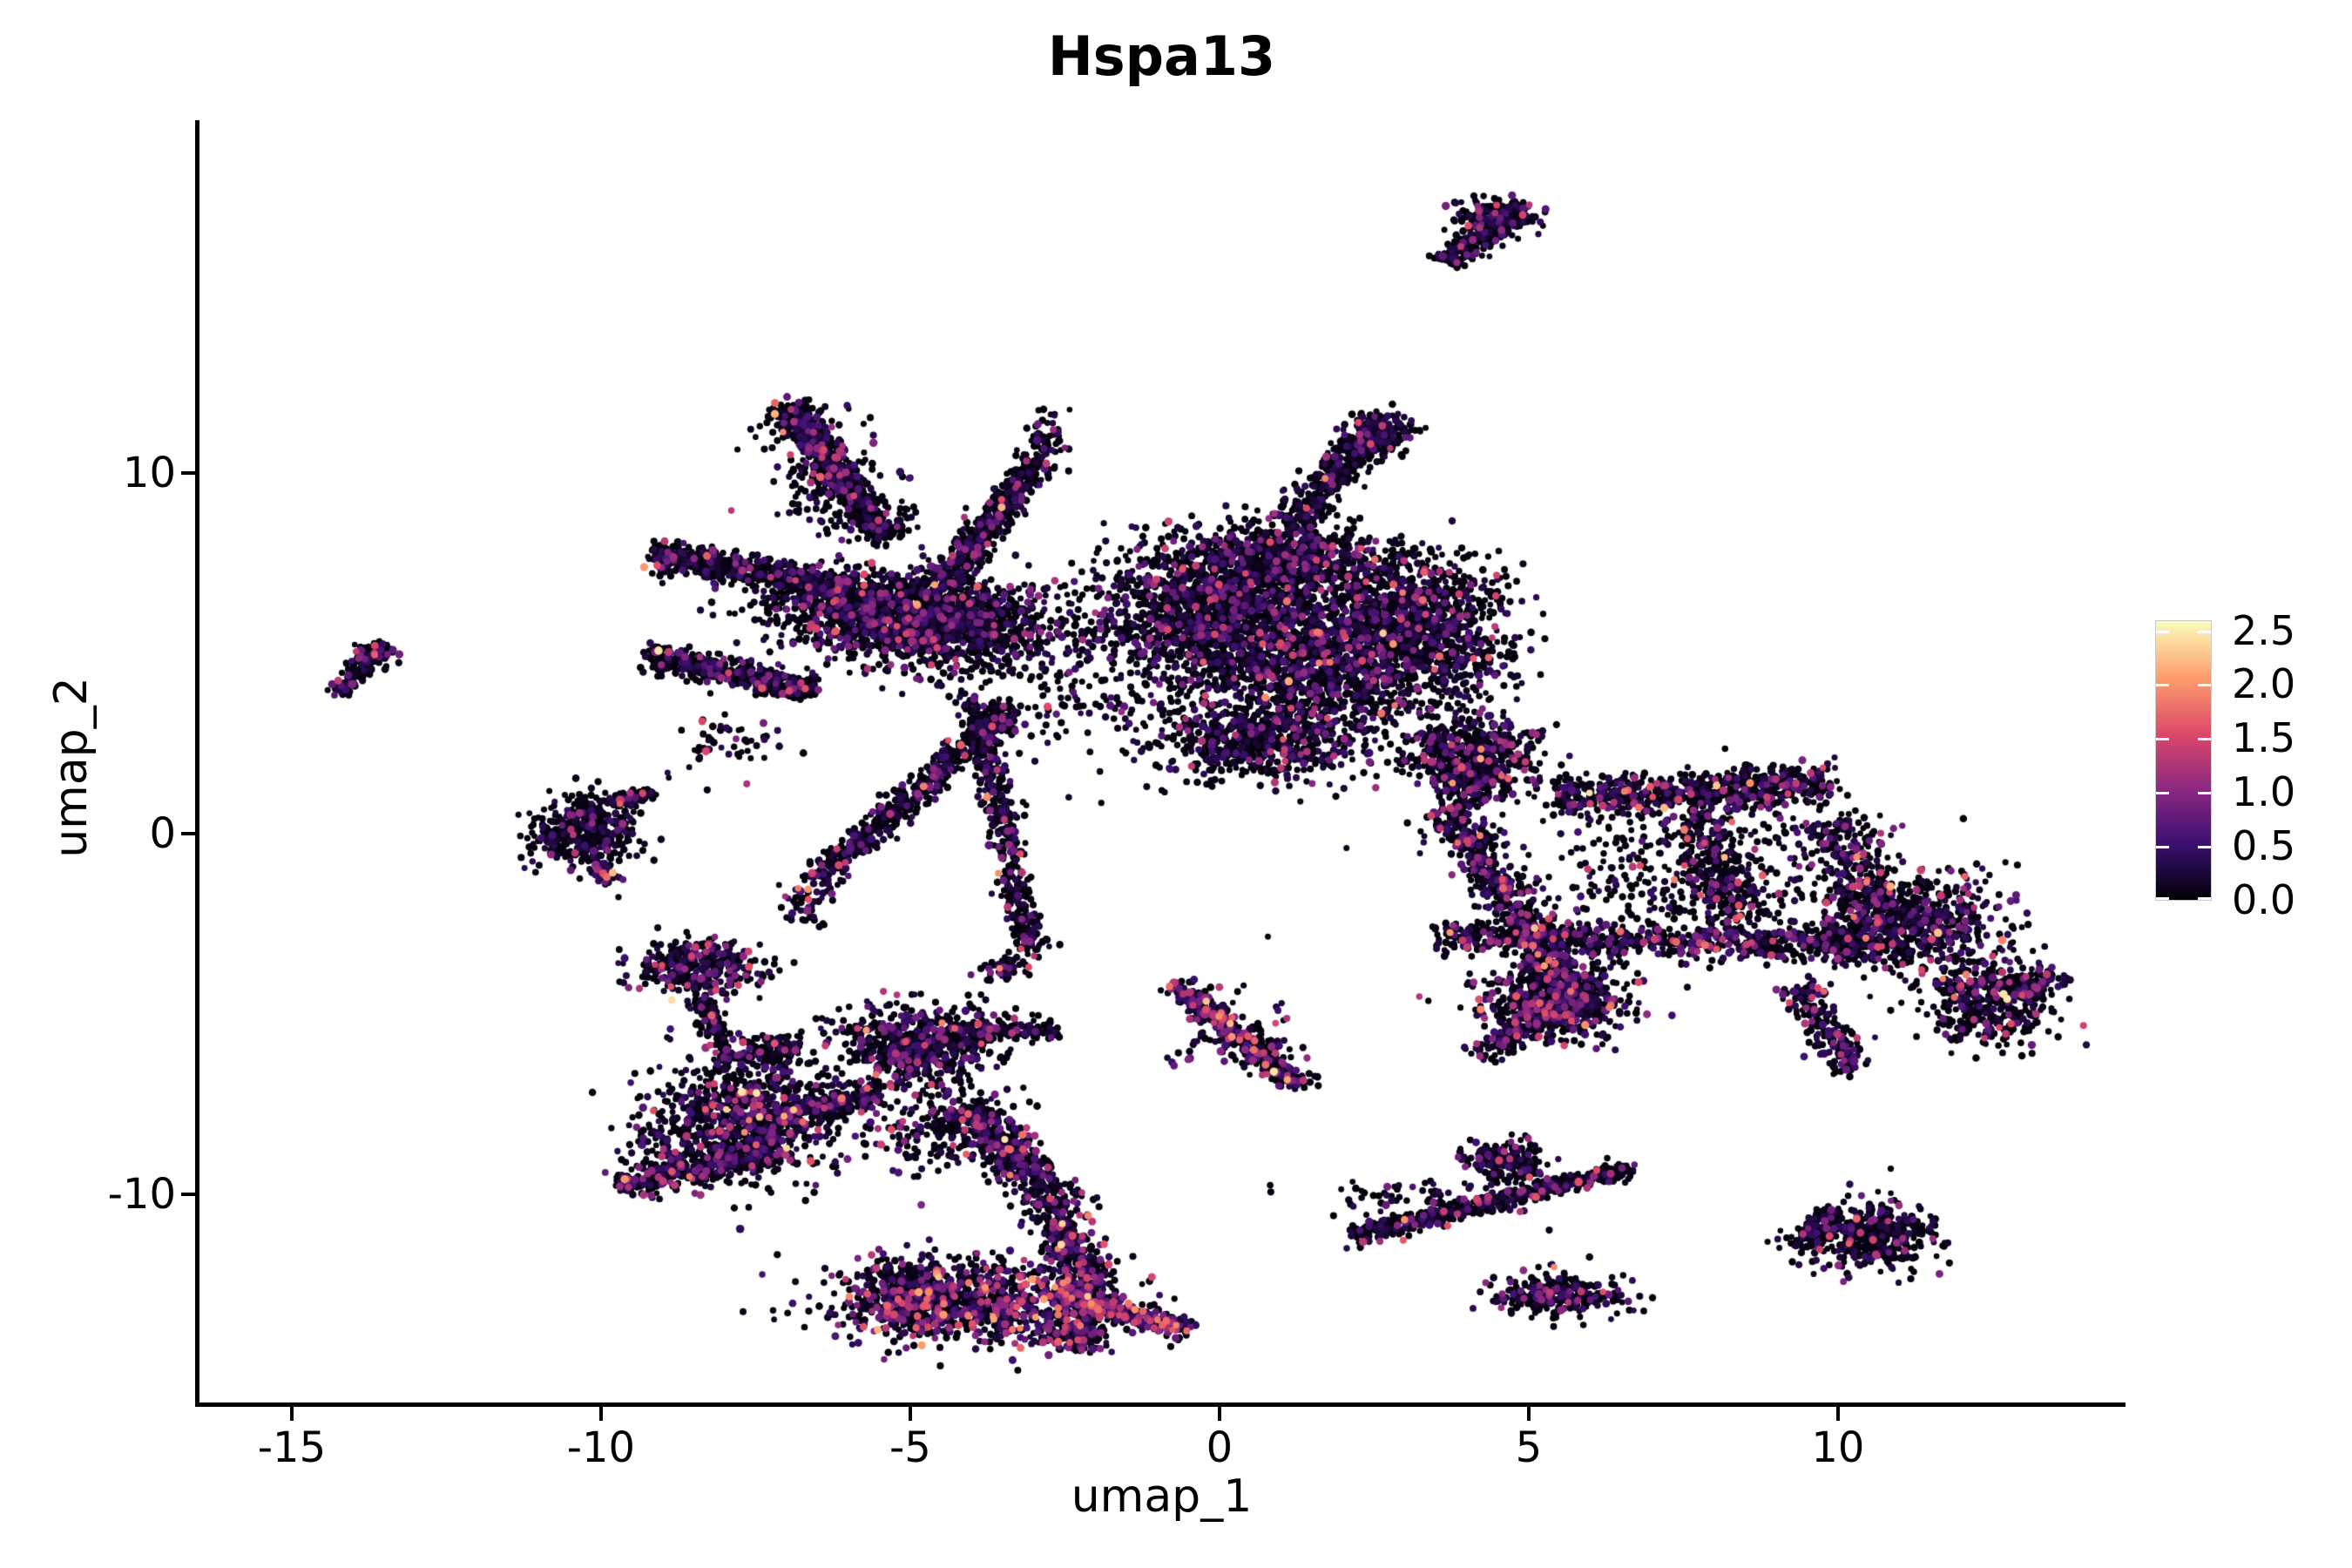 This screenshot has width=2352, height=1568. I want to click on colorbar-tick-label: 2.5, so click(2264, 630).